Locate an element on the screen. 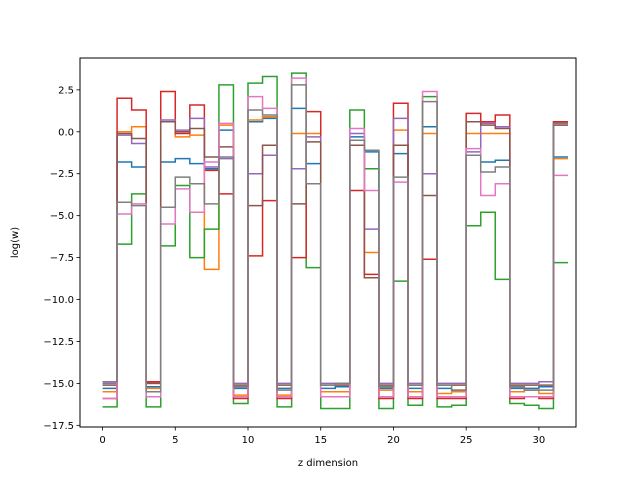 This screenshot has height=480, width=640. x-tick-label: 15 is located at coordinates (320, 440).